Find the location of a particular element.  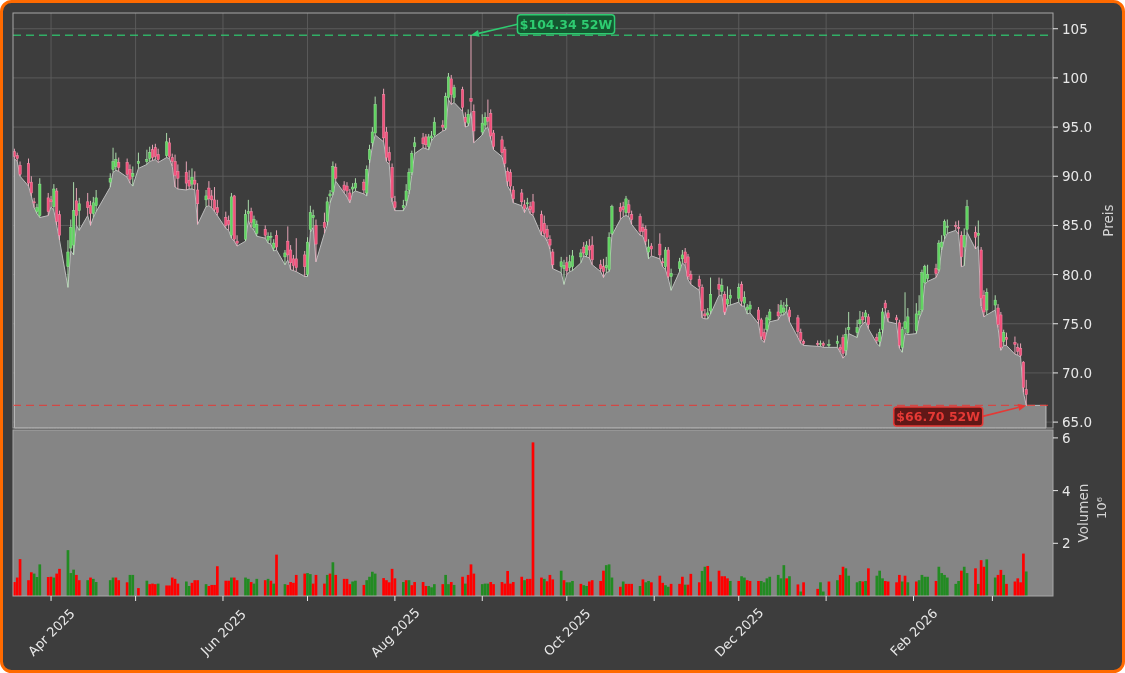

y-tick-label: 85.0 is located at coordinates (1077, 225).